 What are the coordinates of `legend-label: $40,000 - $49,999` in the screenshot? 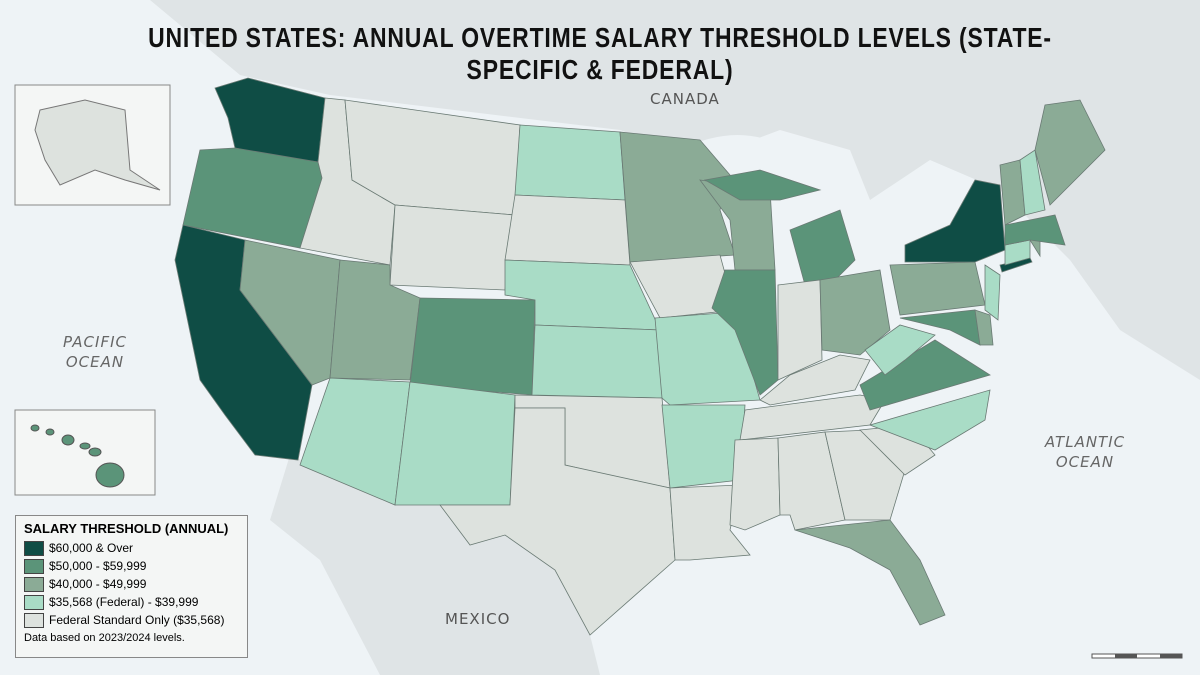 It's located at (98, 584).